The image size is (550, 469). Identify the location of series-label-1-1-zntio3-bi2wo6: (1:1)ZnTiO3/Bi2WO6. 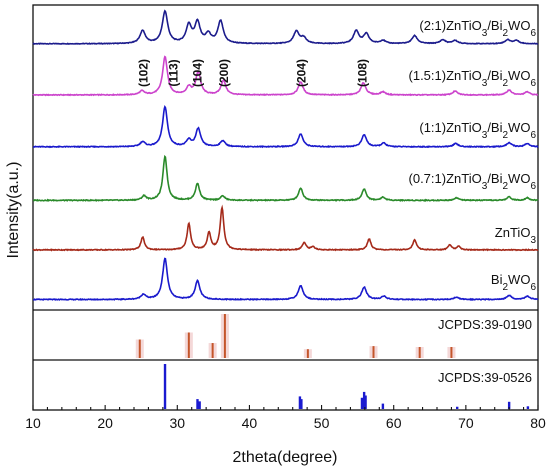
(477, 130).